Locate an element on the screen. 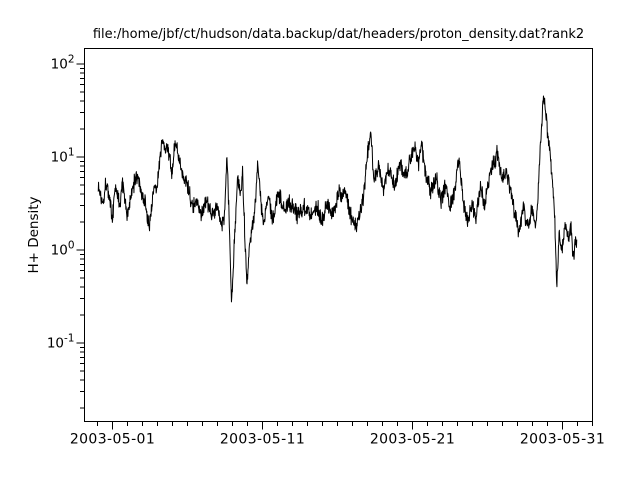  y-tick-label: 10¹ is located at coordinates (63, 156).